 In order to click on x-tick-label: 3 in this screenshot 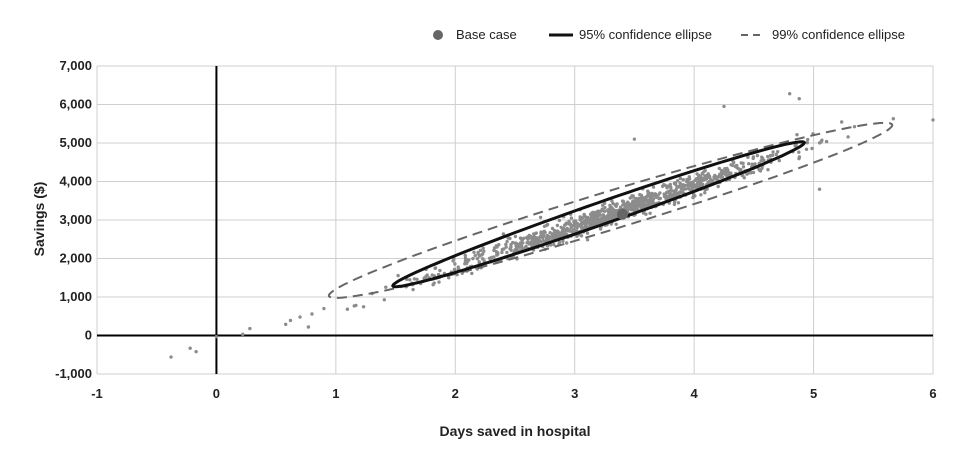, I will do `click(574, 393)`.